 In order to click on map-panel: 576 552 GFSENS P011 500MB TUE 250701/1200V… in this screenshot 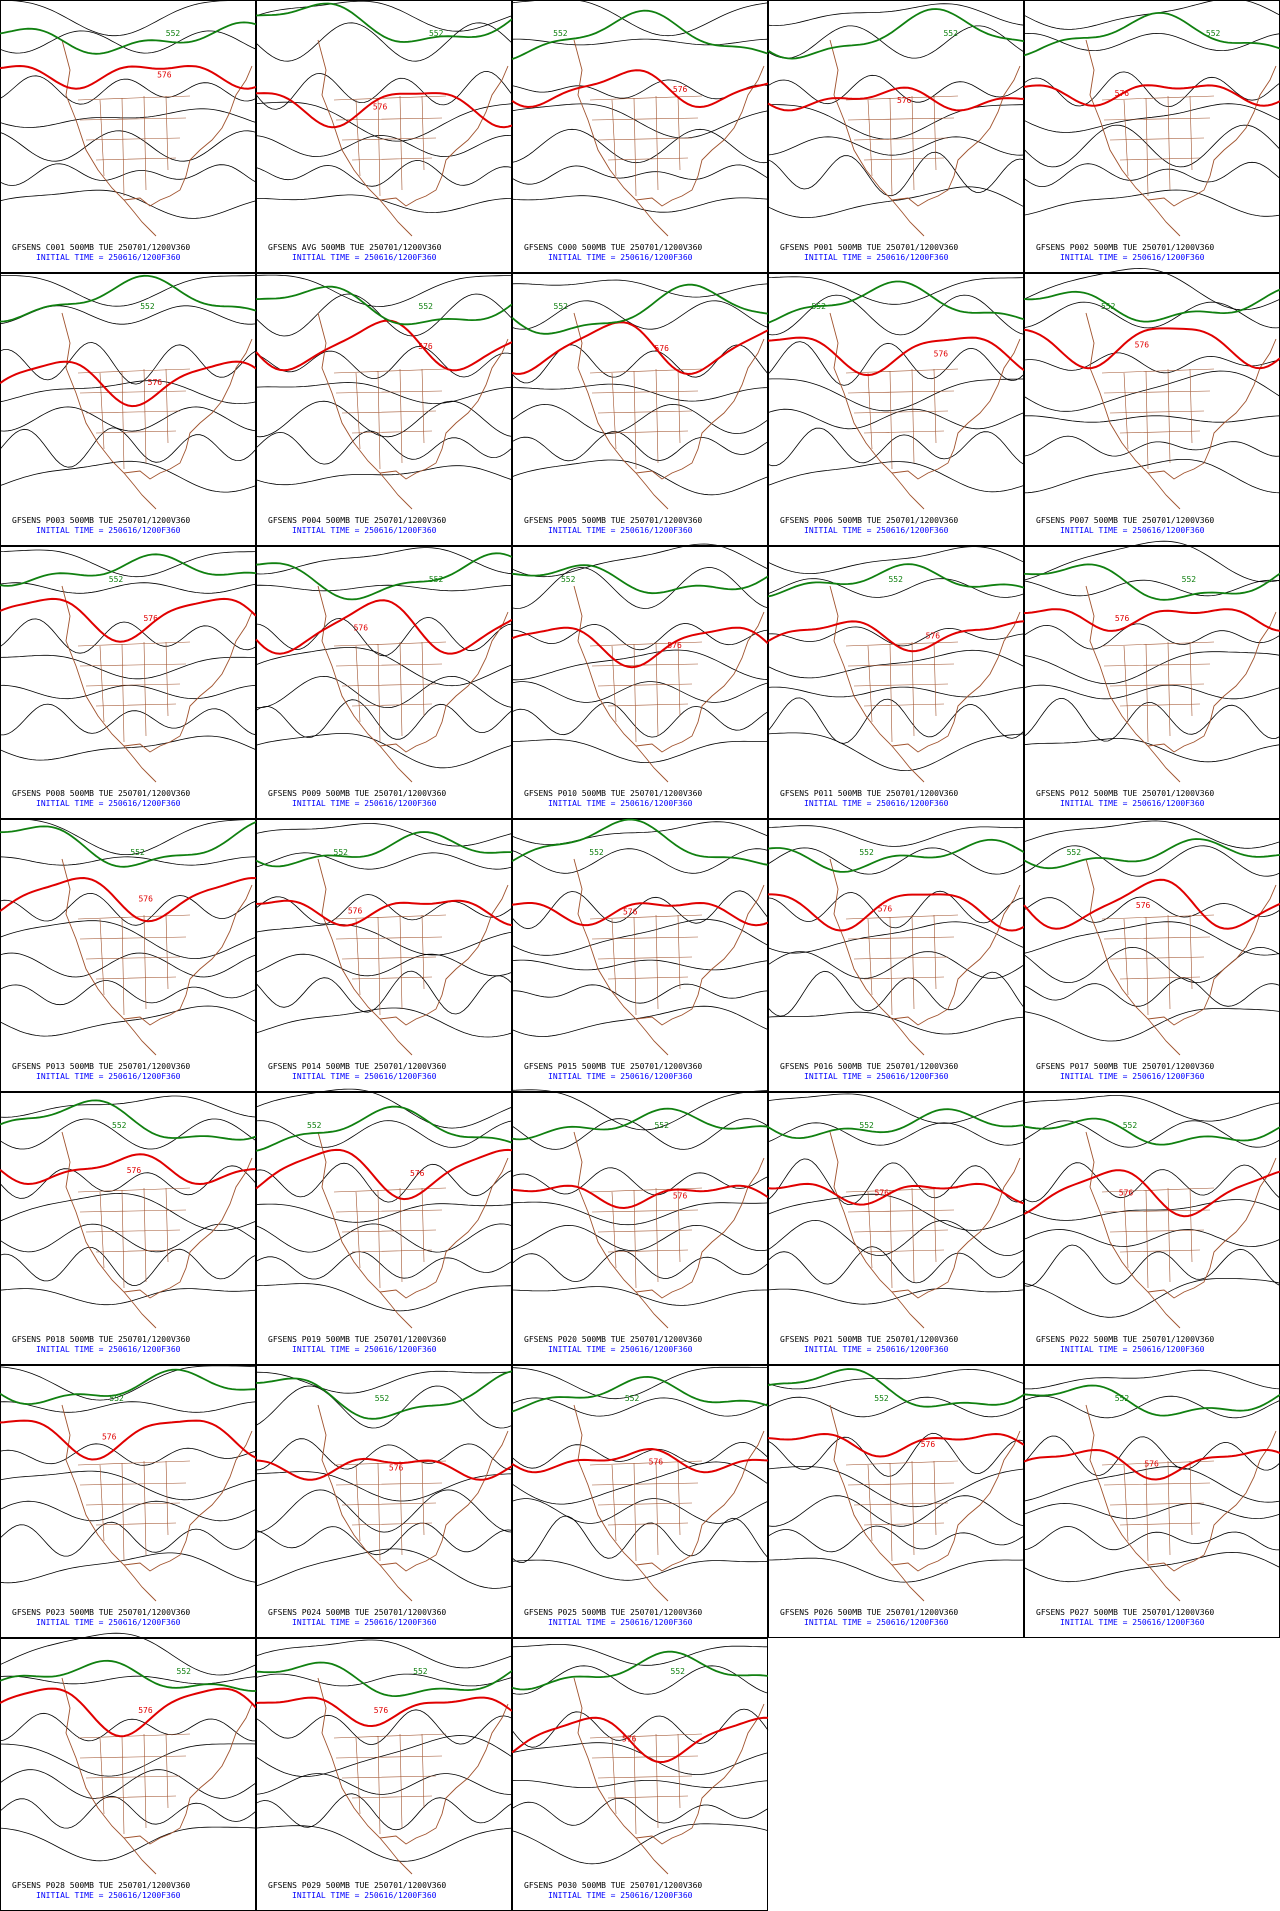, I will do `click(896, 682)`.